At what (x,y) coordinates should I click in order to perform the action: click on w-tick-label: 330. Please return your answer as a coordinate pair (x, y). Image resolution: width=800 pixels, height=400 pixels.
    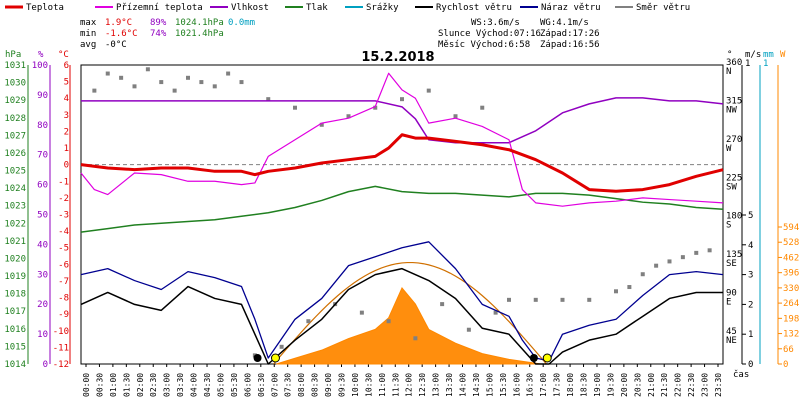
    Looking at the image, I should click on (791, 289).